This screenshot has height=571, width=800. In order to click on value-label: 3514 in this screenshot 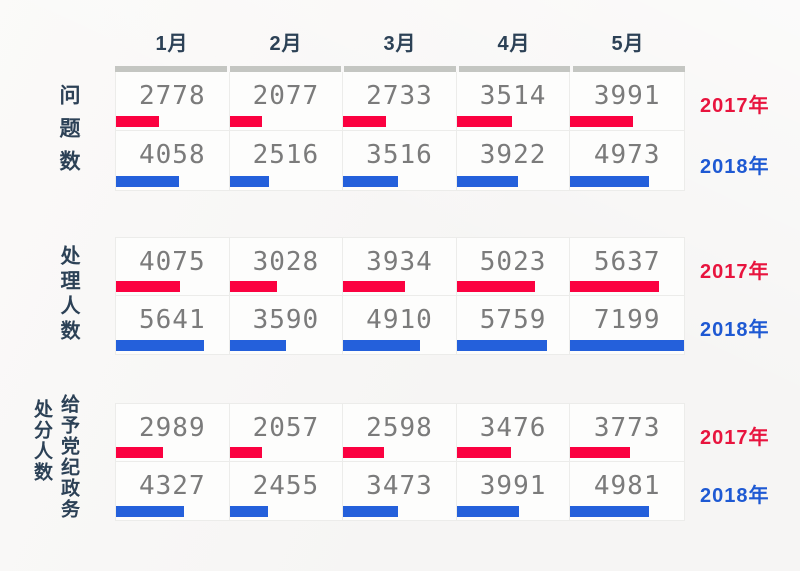, I will do `click(513, 96)`.